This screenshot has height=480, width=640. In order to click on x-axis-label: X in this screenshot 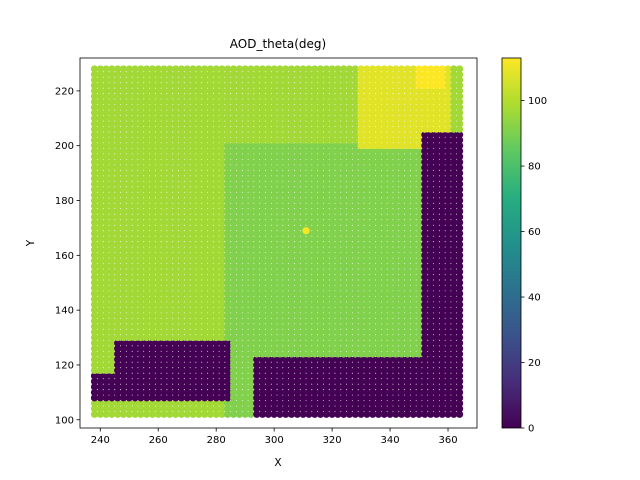, I will do `click(277, 463)`.